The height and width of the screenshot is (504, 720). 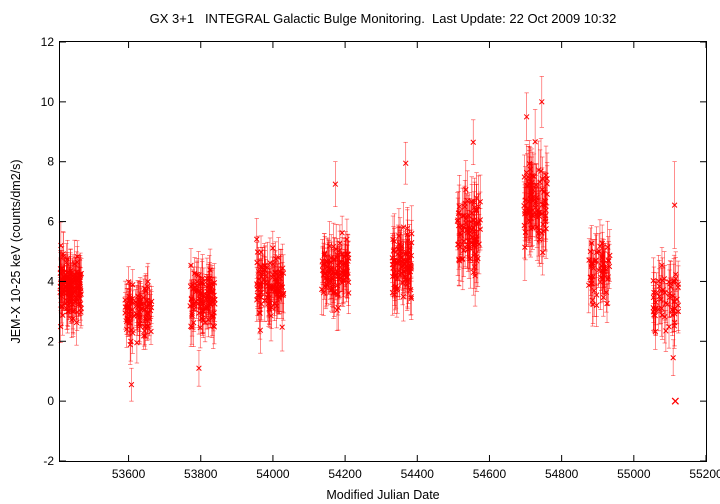 What do you see at coordinates (50, 341) in the screenshot?
I see `y-tick-label: 2` at bounding box center [50, 341].